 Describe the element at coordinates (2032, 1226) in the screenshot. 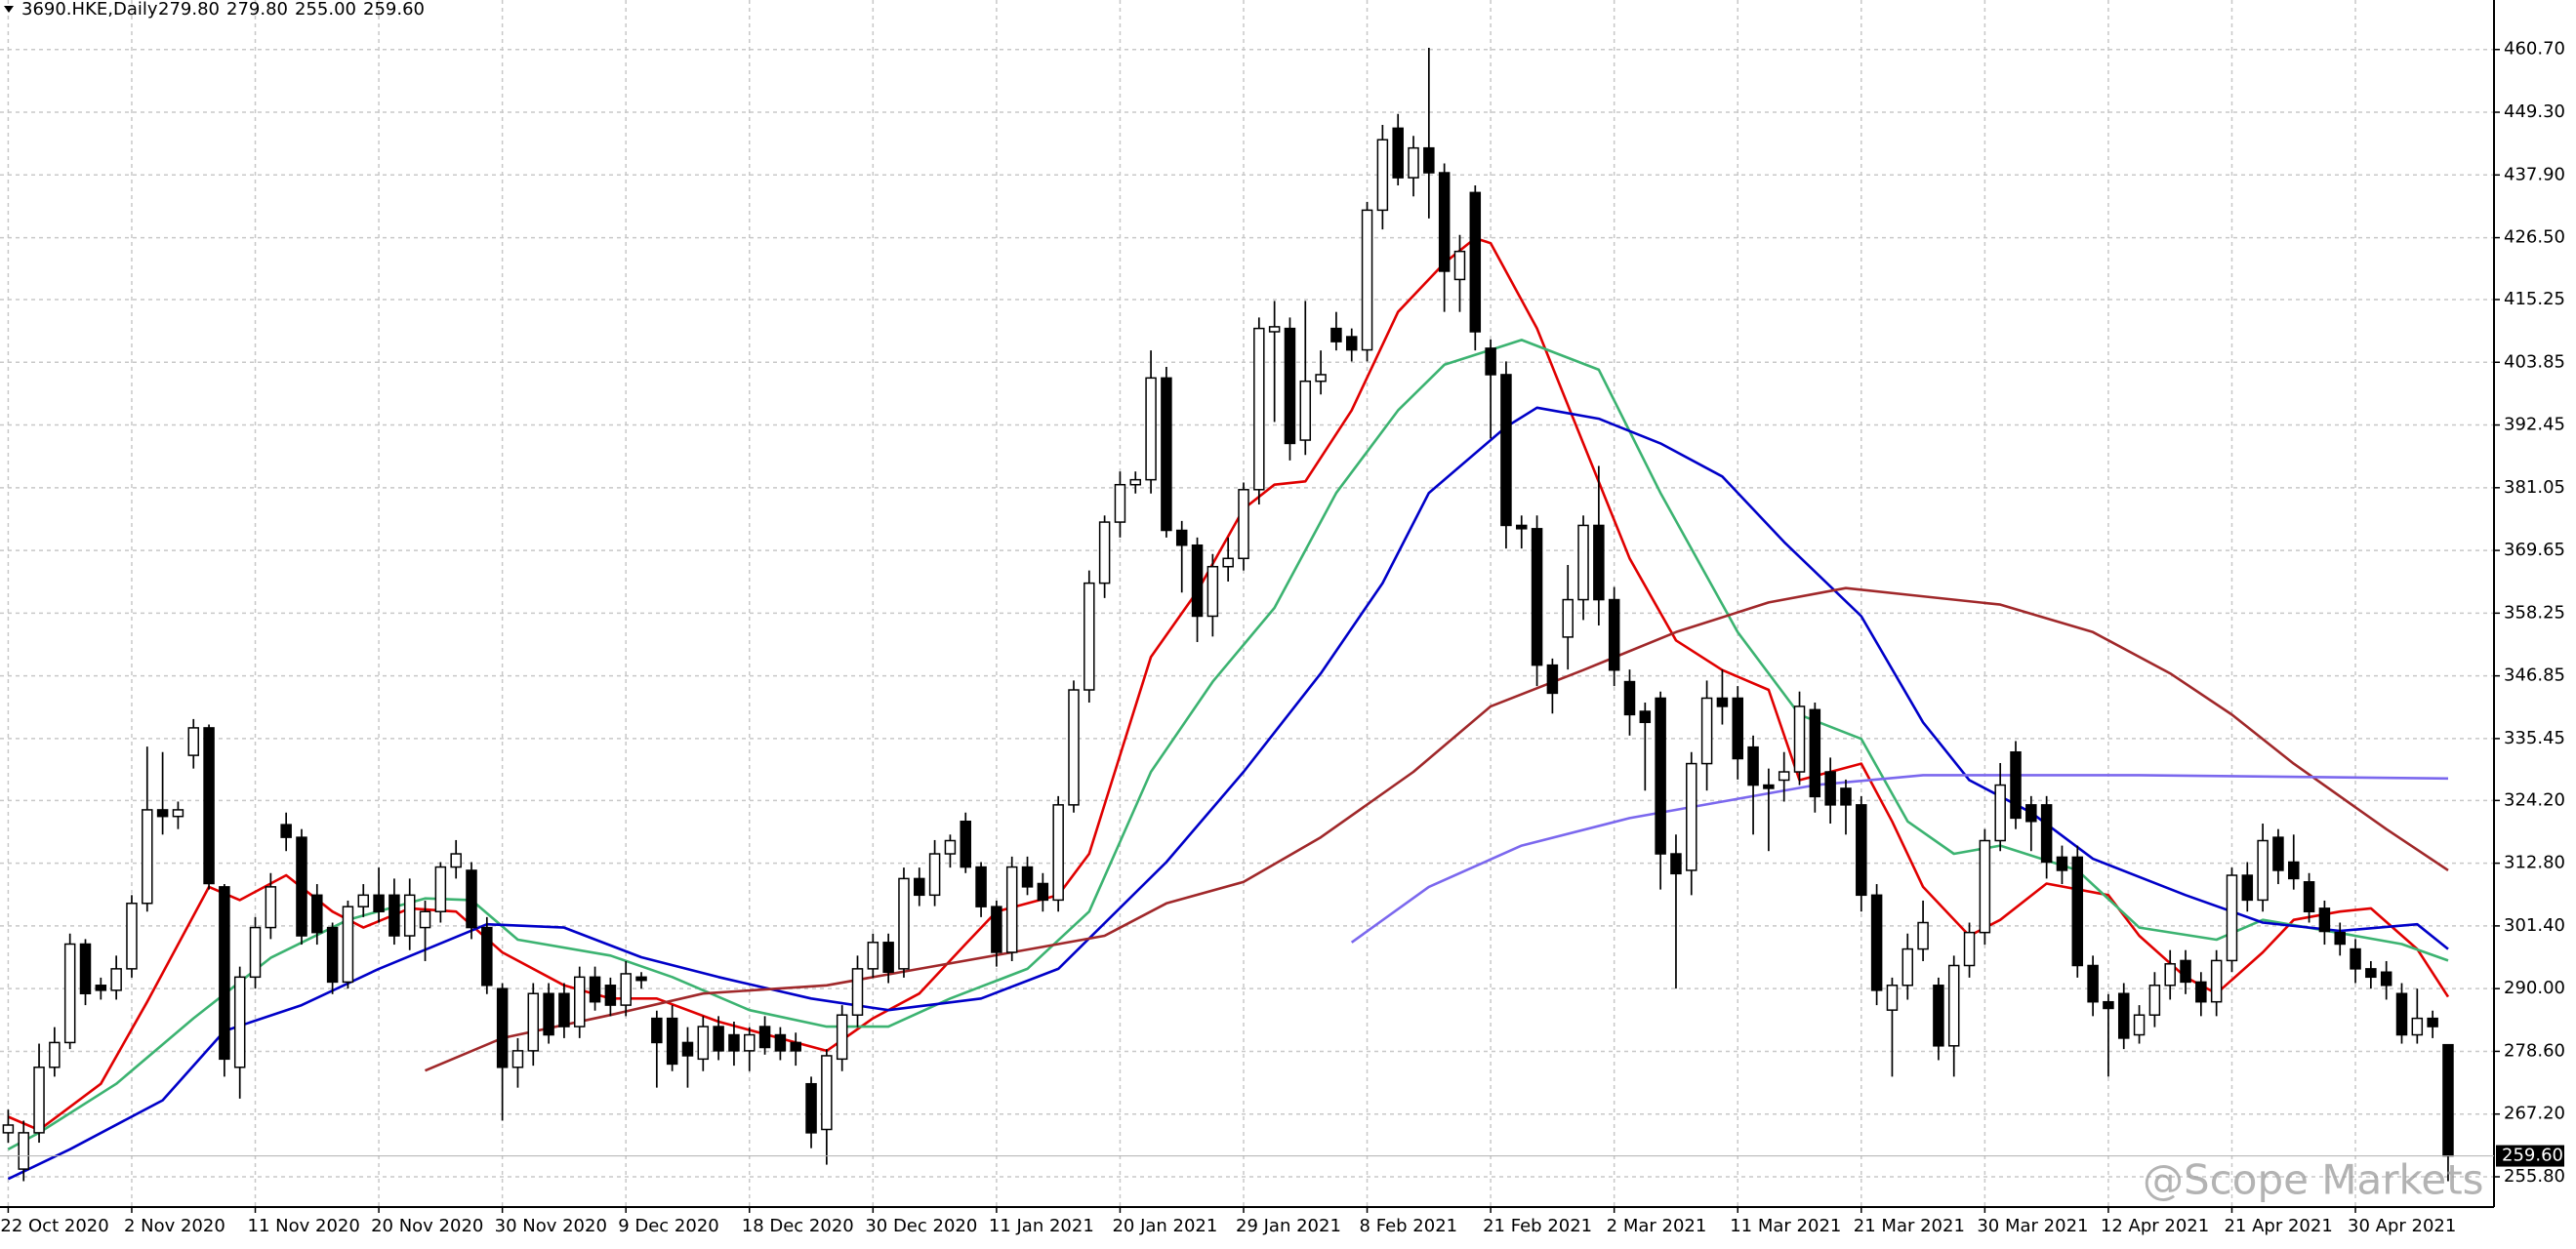

I see `x-tick-label: 30 Mar 2021` at that location.